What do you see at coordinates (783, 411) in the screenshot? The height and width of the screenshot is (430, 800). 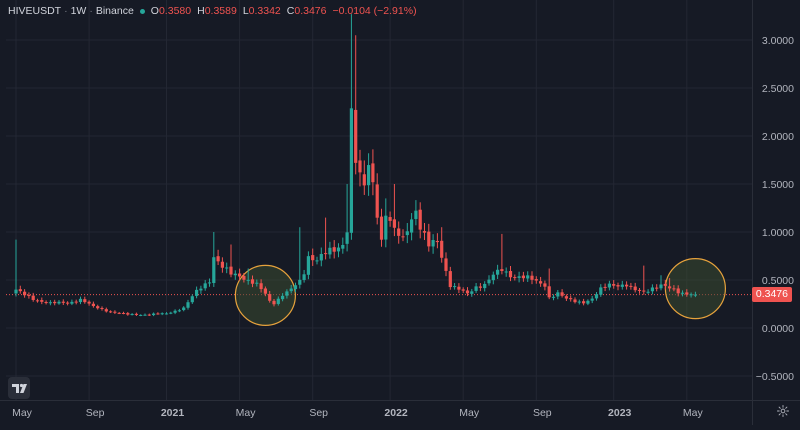 I see `gear-icon` at bounding box center [783, 411].